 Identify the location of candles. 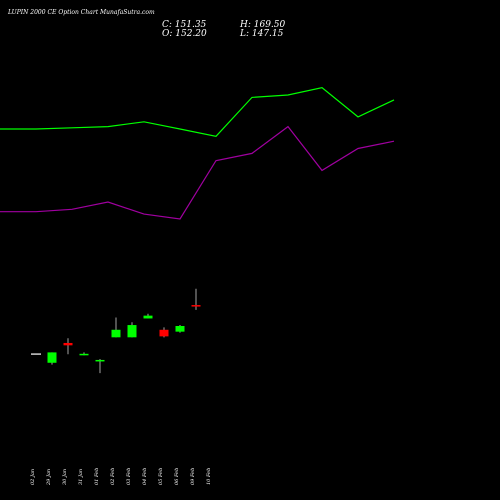
(116, 331).